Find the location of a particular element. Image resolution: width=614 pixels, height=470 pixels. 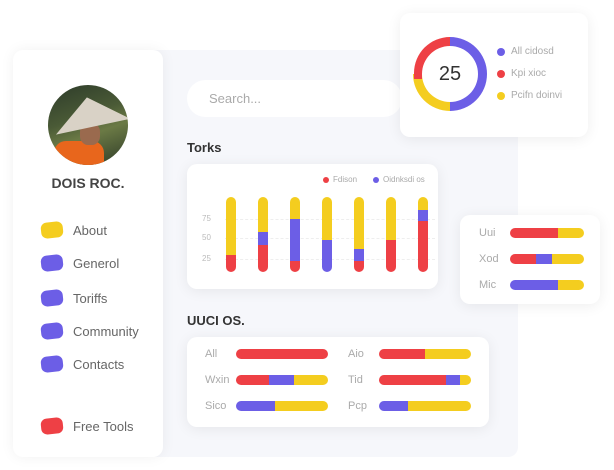

row-label: Sico is located at coordinates (216, 406).